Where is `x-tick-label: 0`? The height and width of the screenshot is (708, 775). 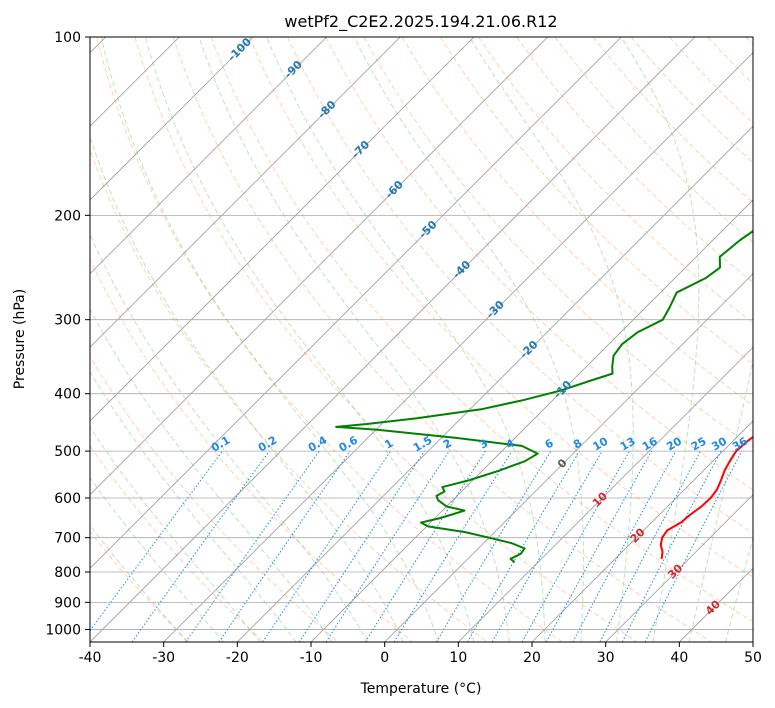
x-tick-label: 0 is located at coordinates (384, 658).